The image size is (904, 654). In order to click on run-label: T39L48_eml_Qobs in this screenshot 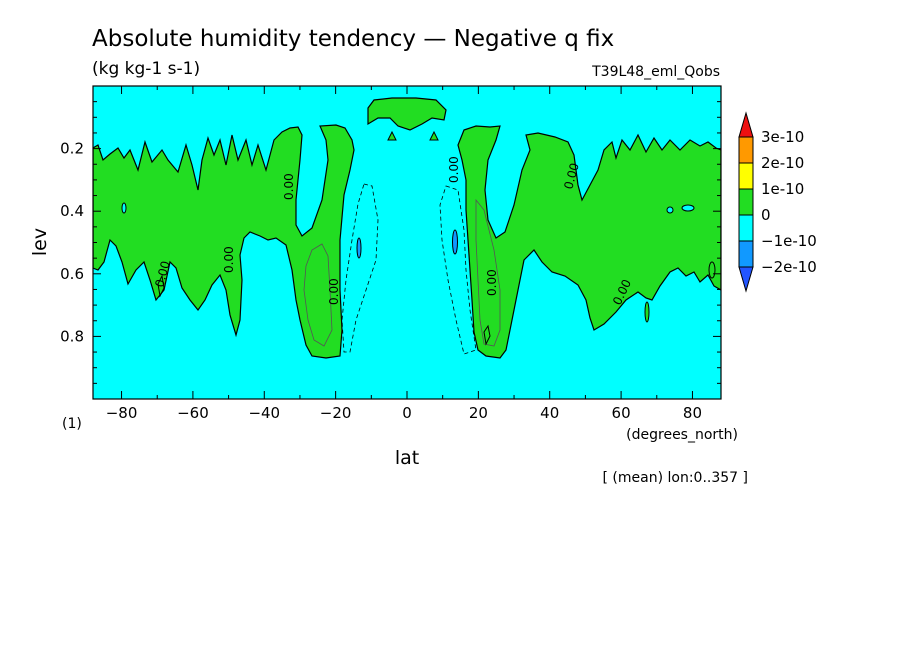, I will do `click(655, 72)`.